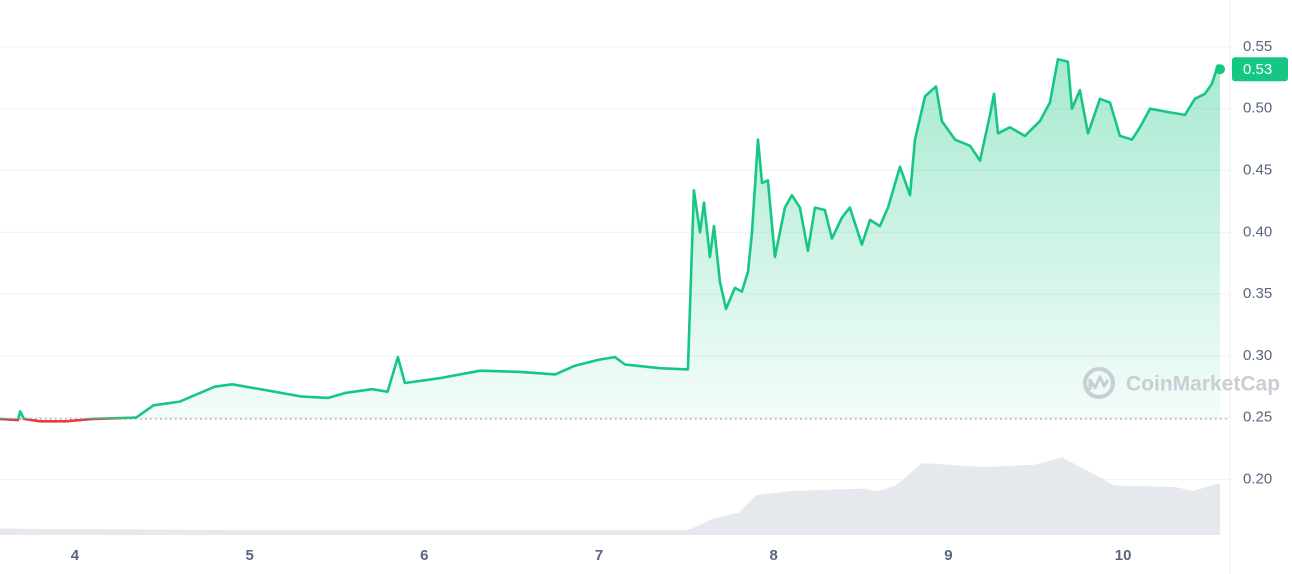 This screenshot has width=1292, height=574. I want to click on y-tick-label: 0.20, so click(1257, 478).